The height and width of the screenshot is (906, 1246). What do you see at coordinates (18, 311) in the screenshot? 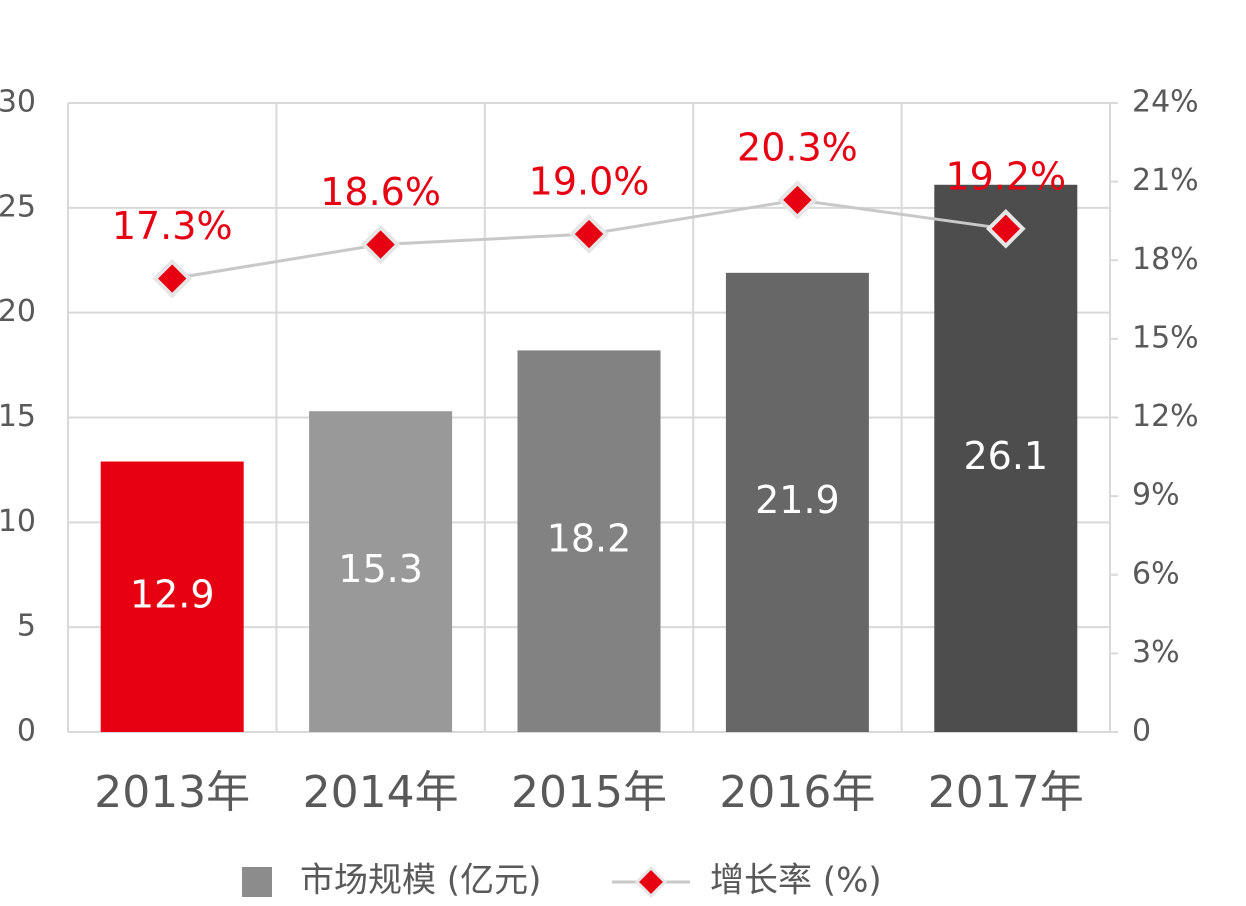
I see `y-tick-label: 20` at bounding box center [18, 311].